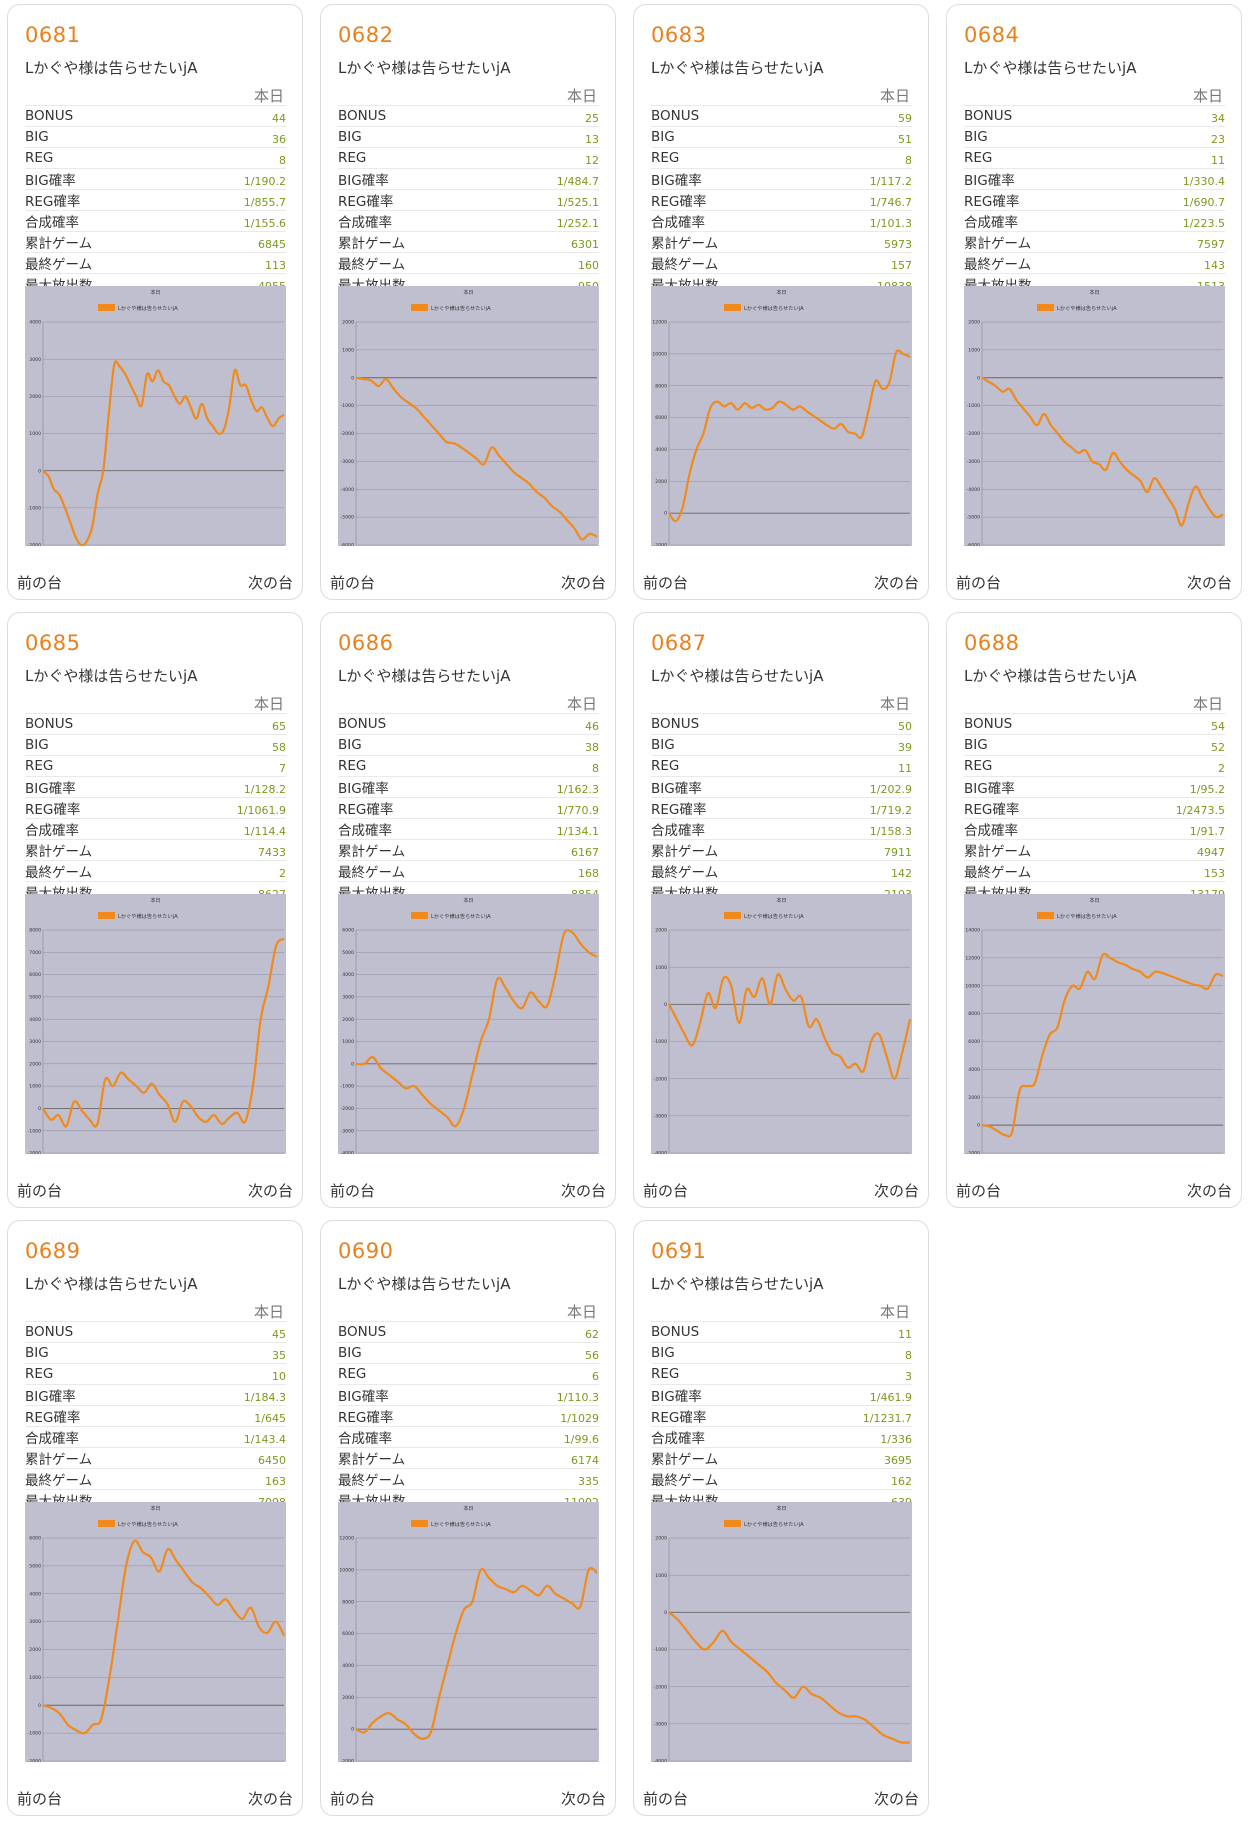  What do you see at coordinates (1094, 242) in the screenshot?
I see `stat-row: 累計ゲーム 7597` at bounding box center [1094, 242].